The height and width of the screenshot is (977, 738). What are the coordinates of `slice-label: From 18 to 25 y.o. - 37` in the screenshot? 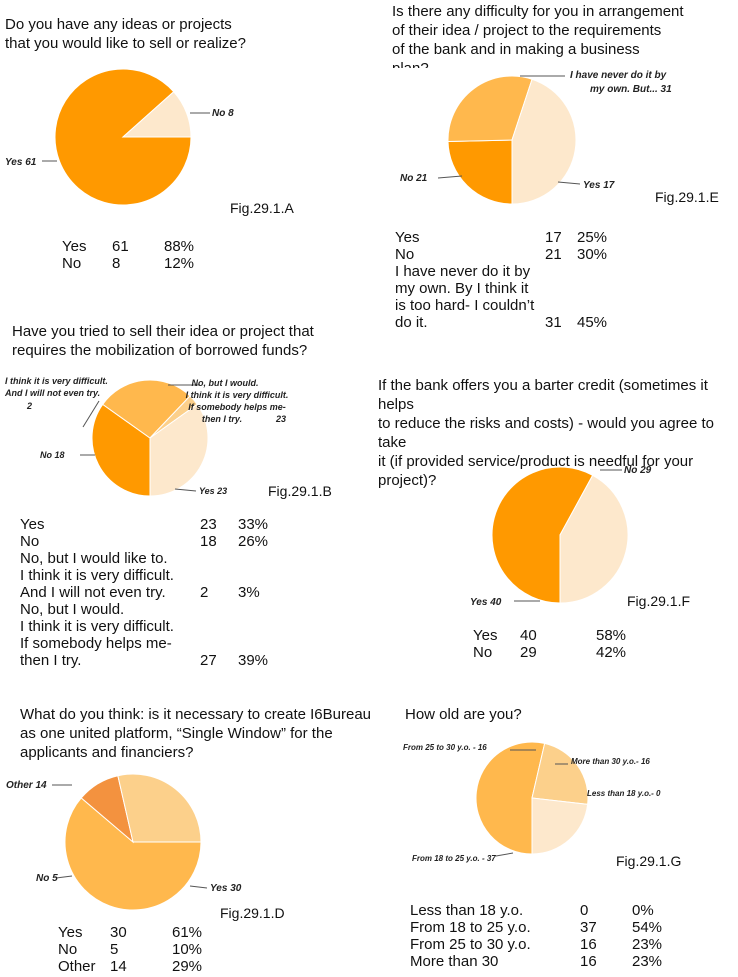 It's located at (454, 858).